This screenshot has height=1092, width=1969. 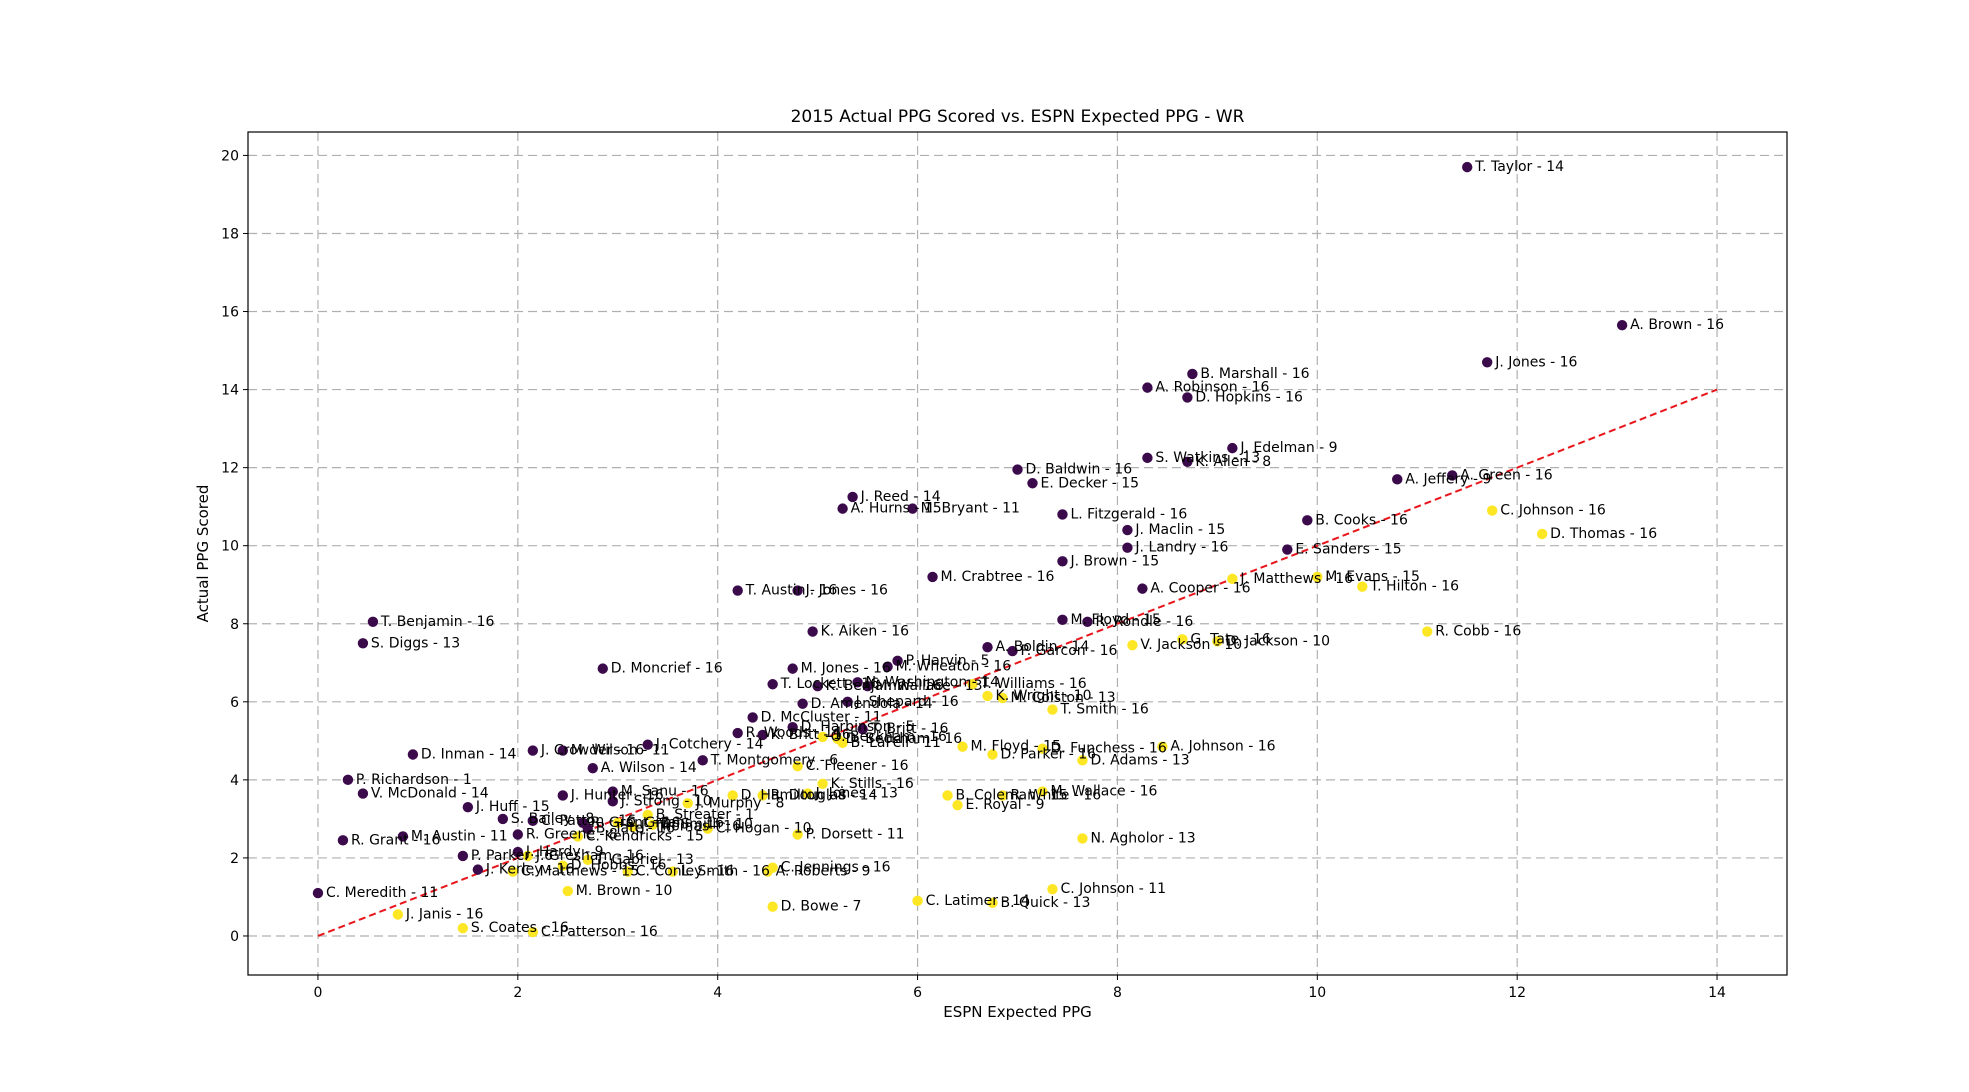 I want to click on x-tick-label: 2, so click(x=517, y=993).